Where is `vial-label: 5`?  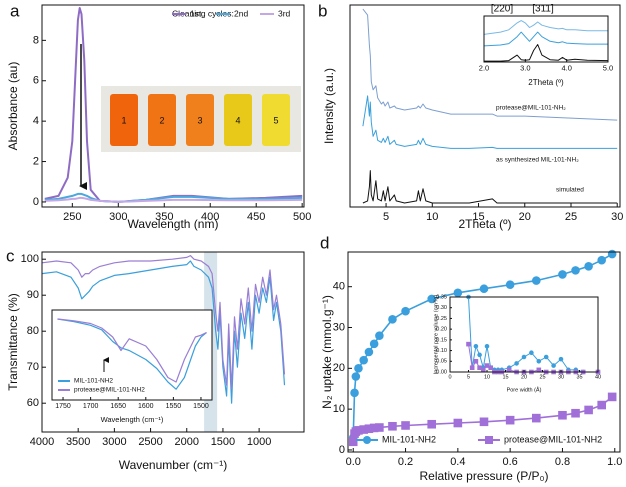
vial-label: 5 is located at coordinates (275, 120).